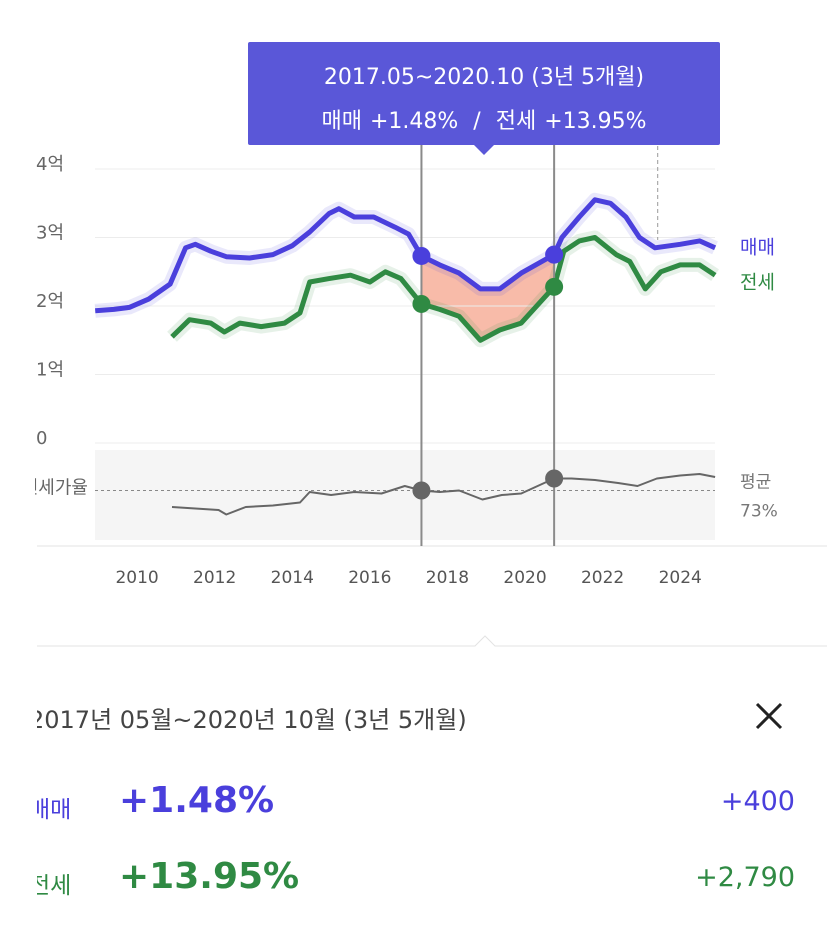 This screenshot has height=932, width=827. Describe the element at coordinates (414, 121) in the screenshot. I see `tooltip-sale-change: +1.48%` at that location.